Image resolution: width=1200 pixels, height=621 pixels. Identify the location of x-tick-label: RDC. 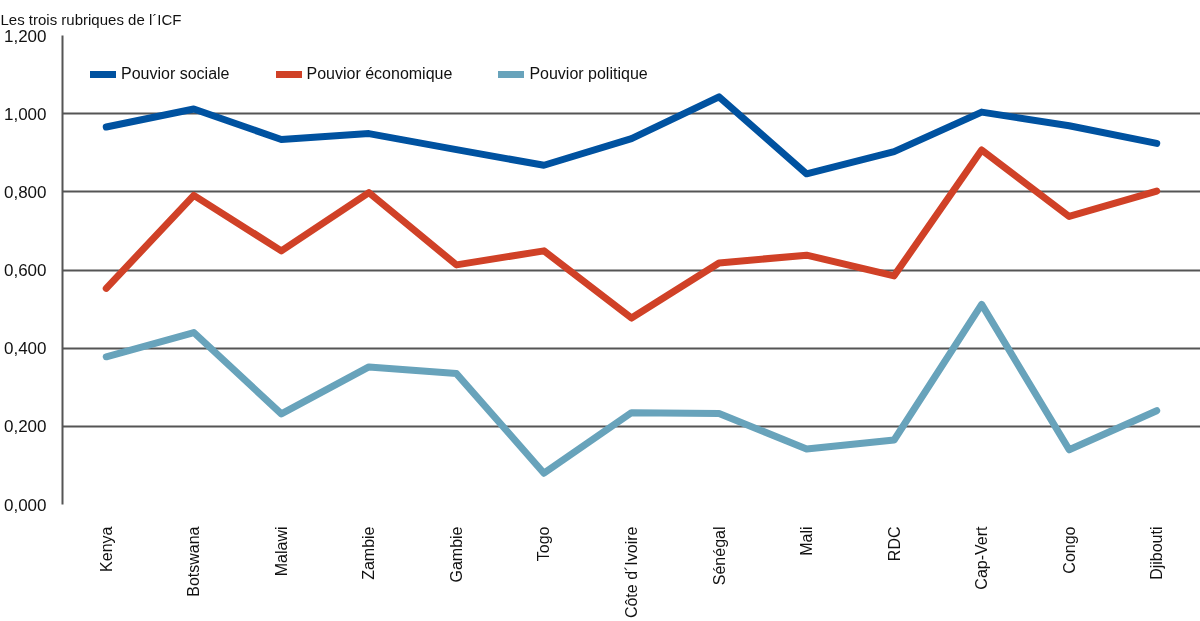
(894, 544).